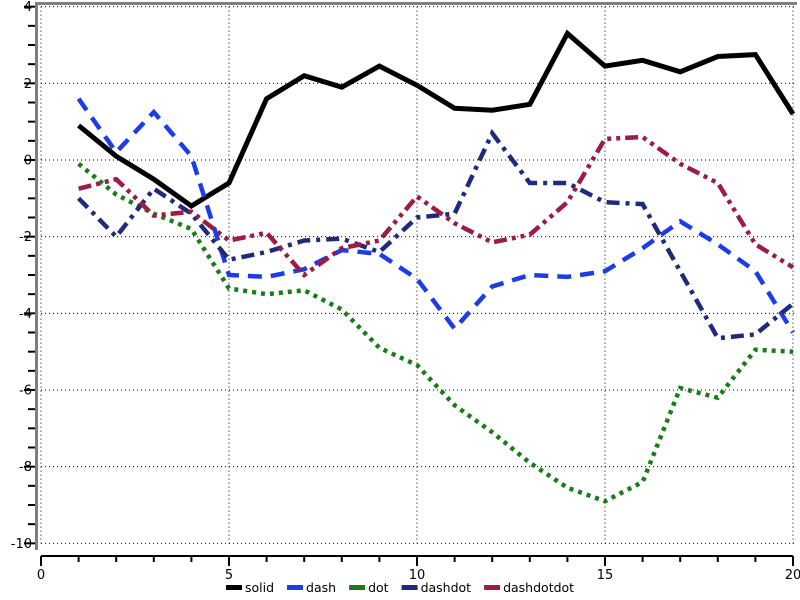  What do you see at coordinates (28, 84) in the screenshot?
I see `y-tick-label: 2` at bounding box center [28, 84].